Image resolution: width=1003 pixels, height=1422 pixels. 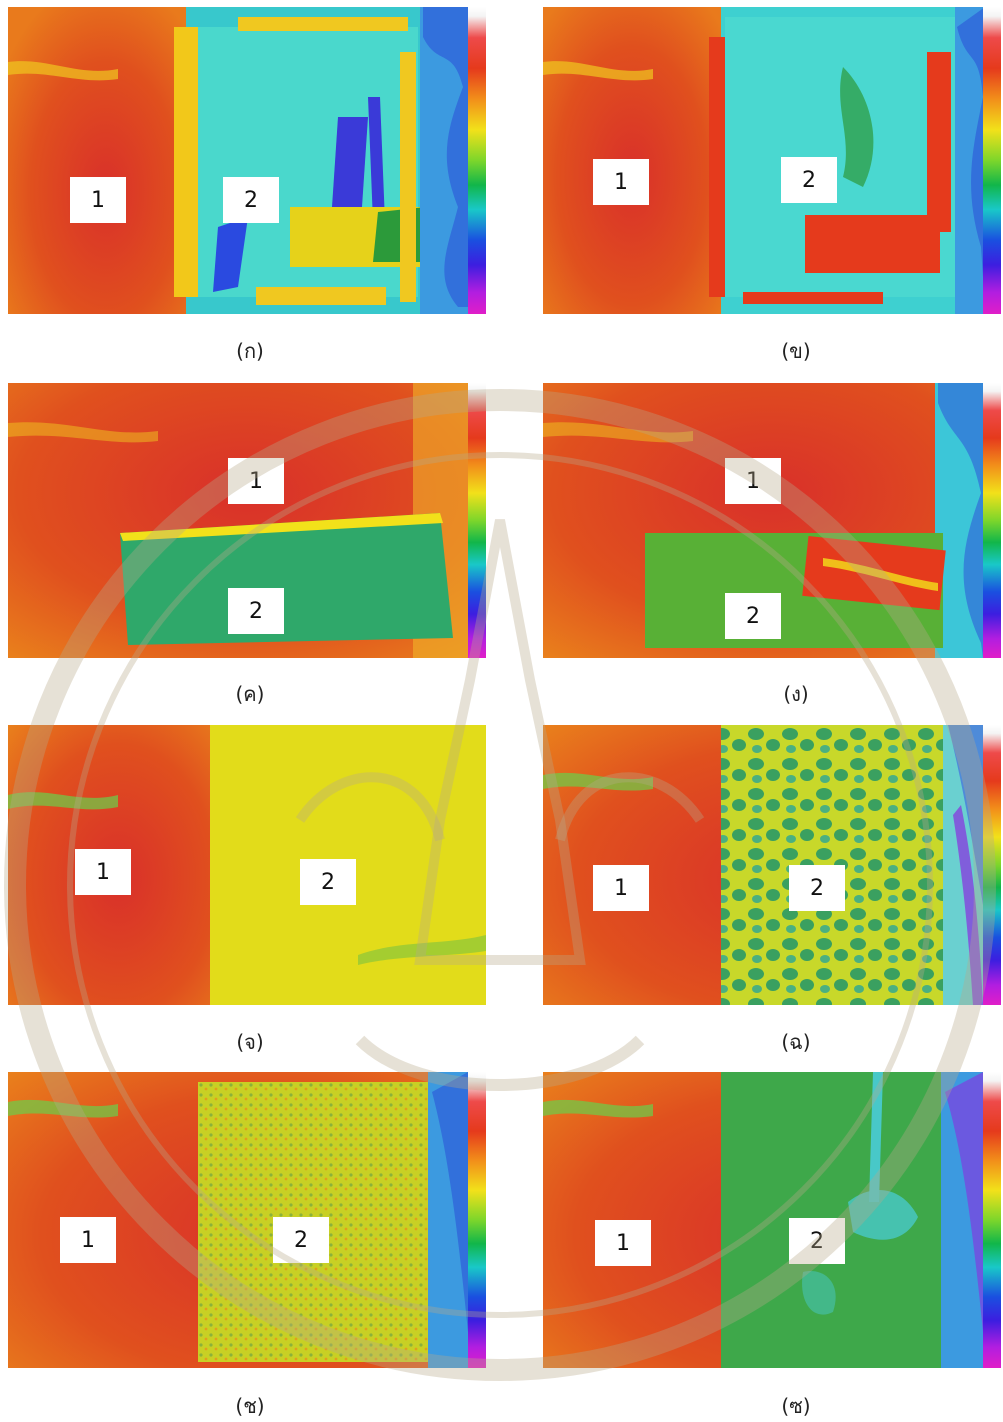 I want to click on thermal-panel-b: 1 2, so click(x=772, y=160).